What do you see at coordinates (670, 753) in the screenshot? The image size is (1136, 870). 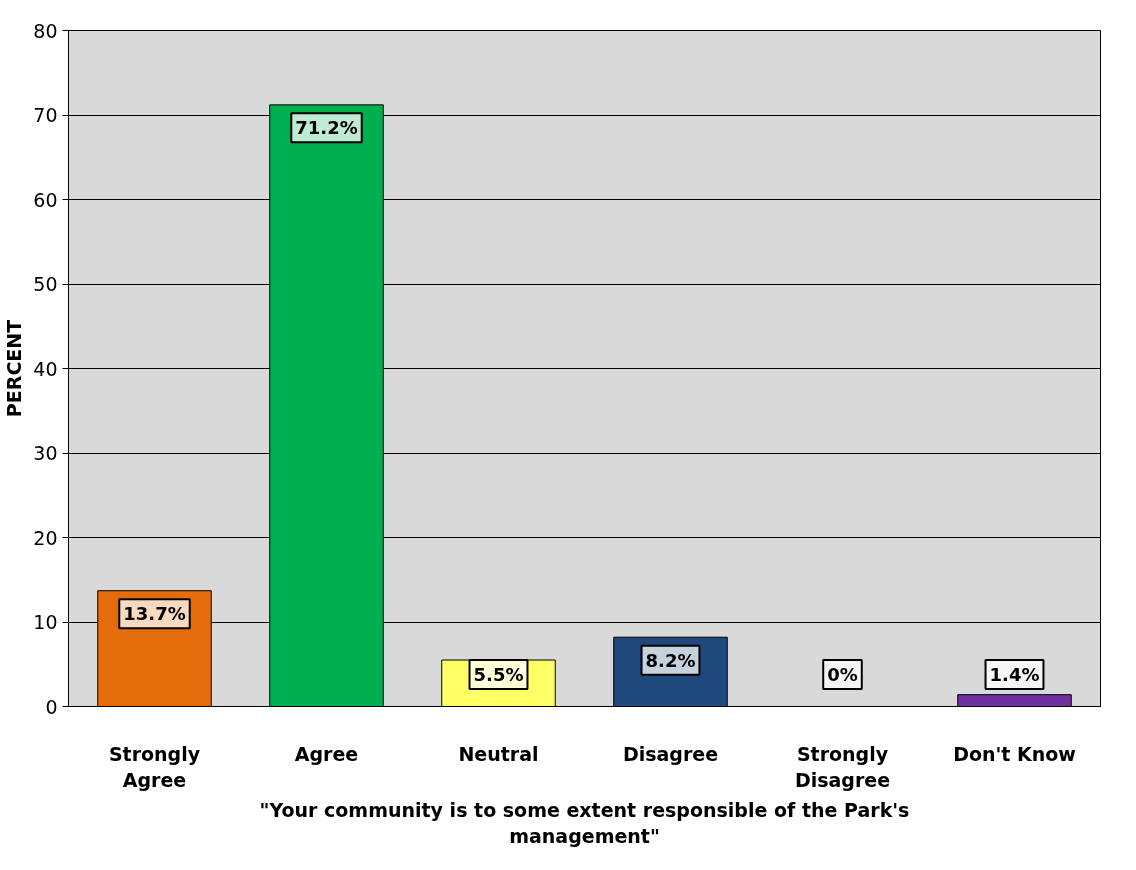 I see `x-tick-label: Disagree` at bounding box center [670, 753].